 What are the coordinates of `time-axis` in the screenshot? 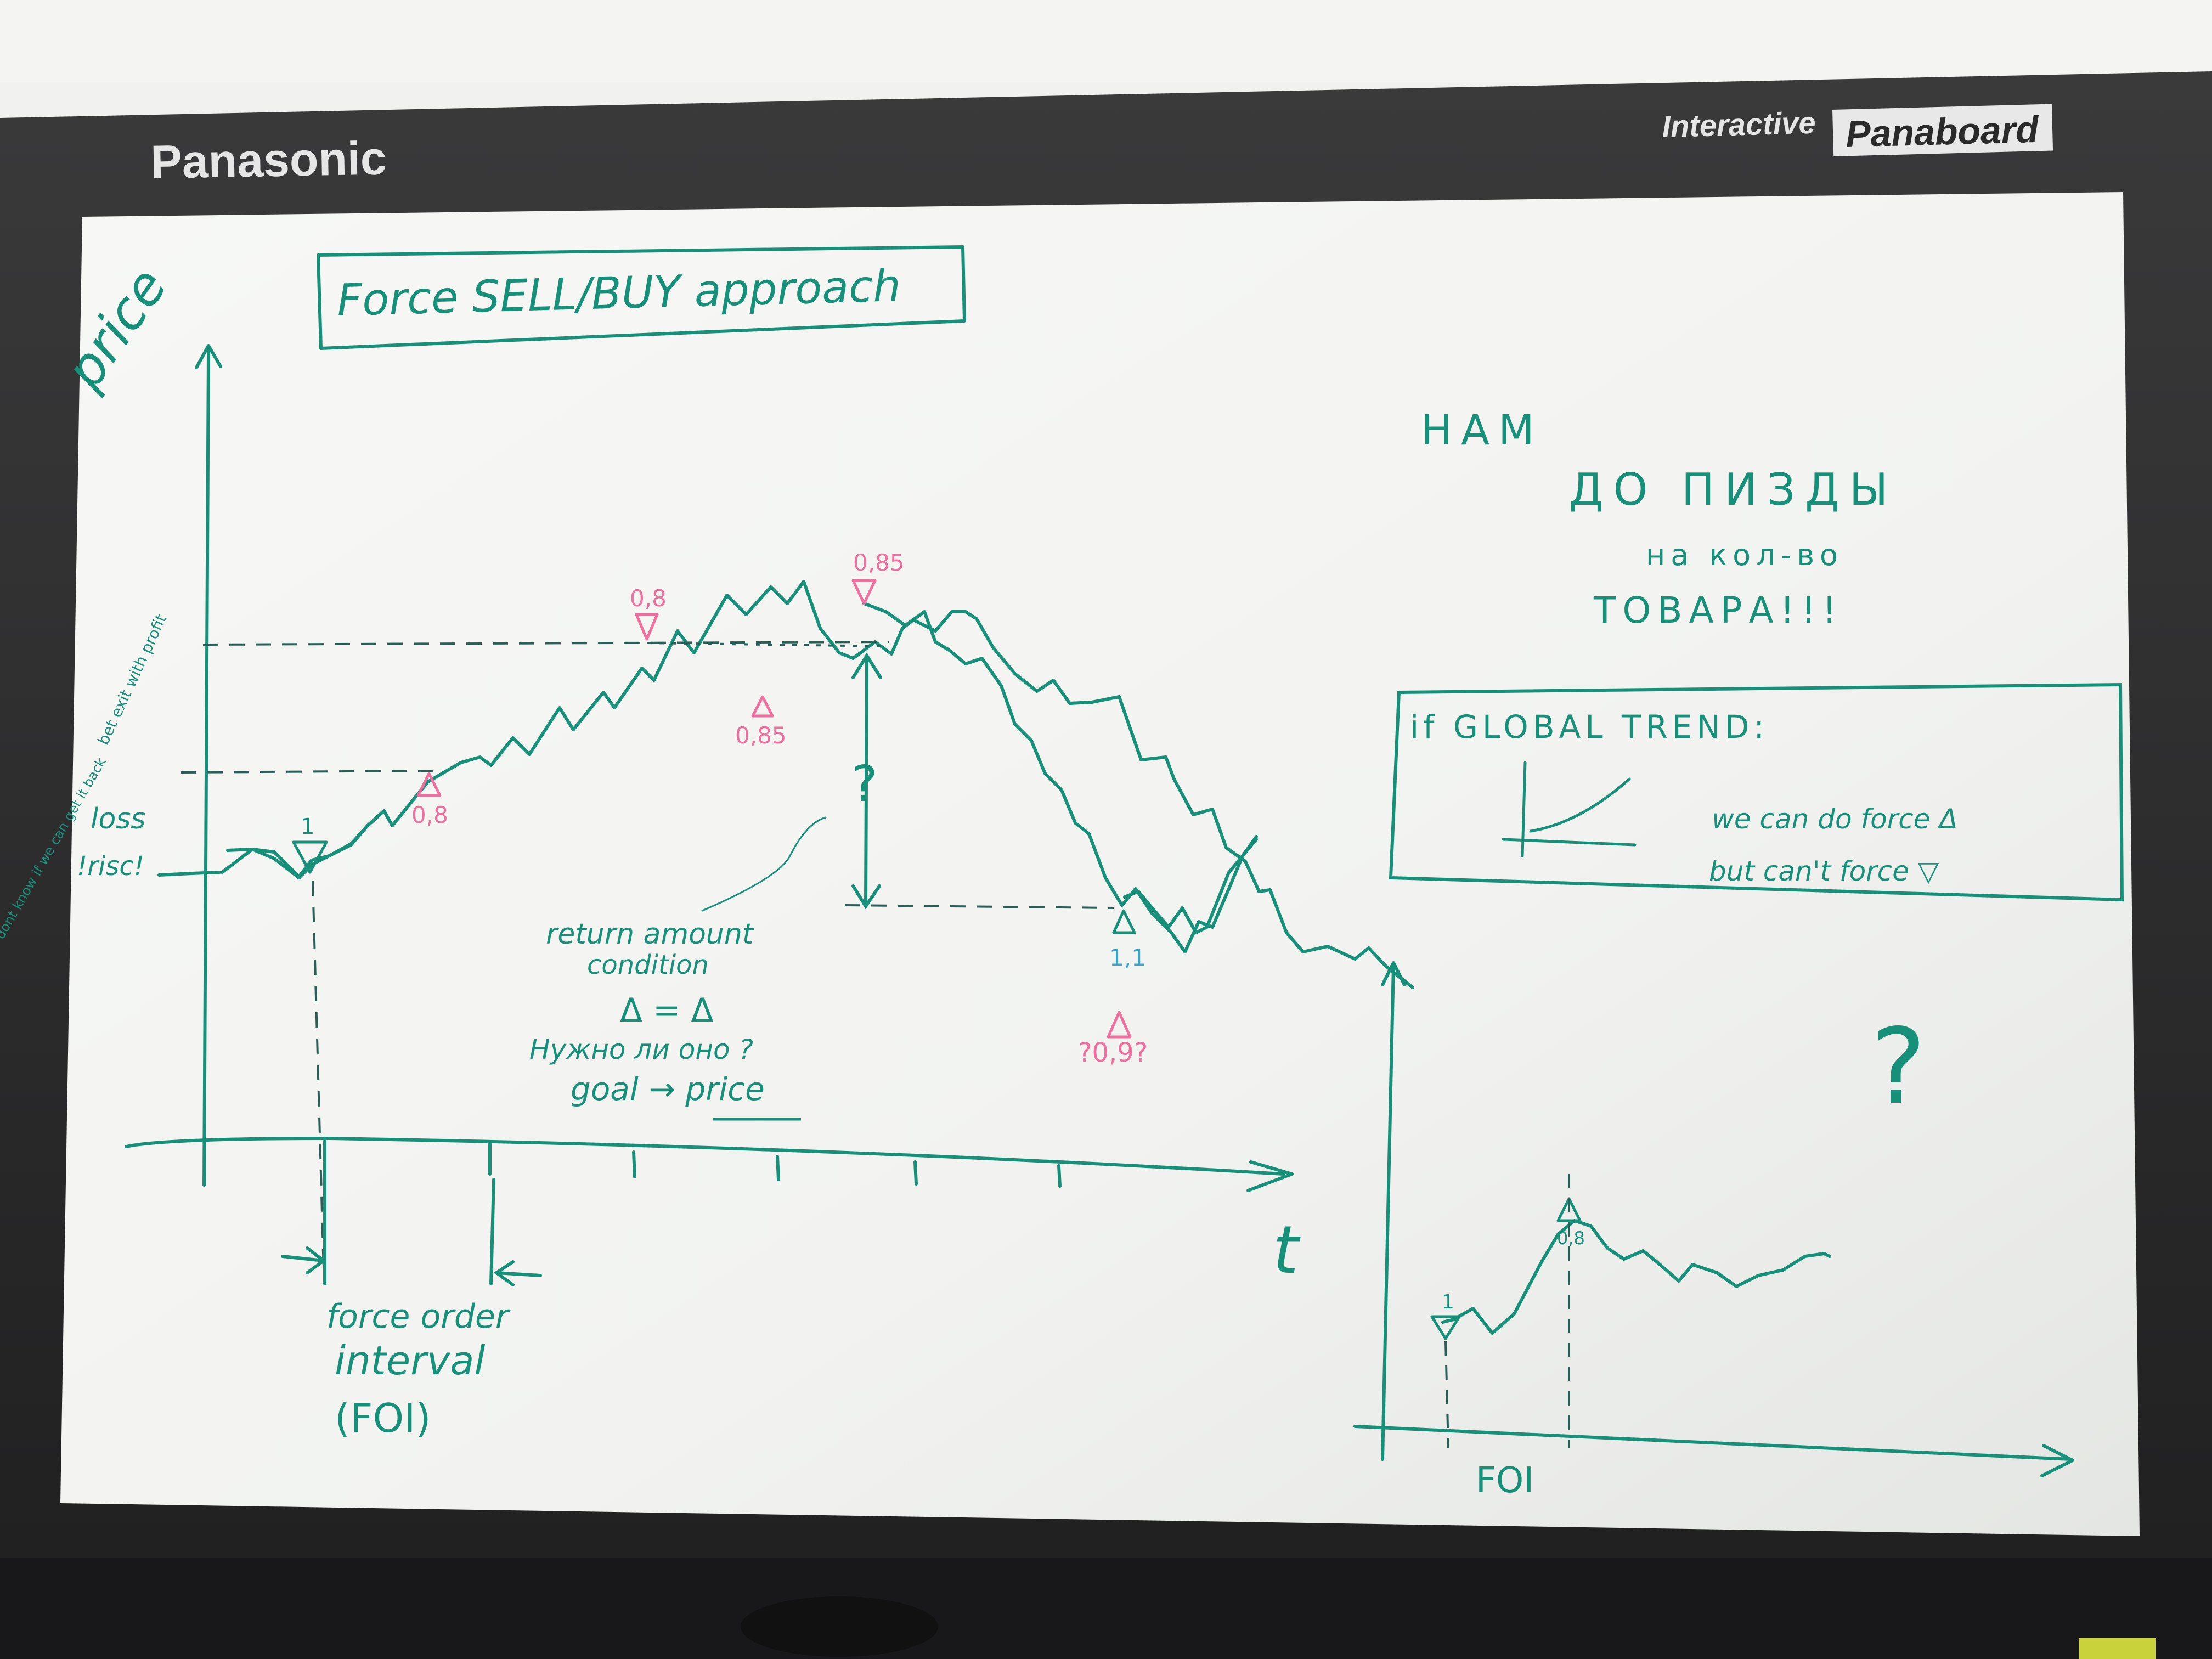 It's located at (705, 1156).